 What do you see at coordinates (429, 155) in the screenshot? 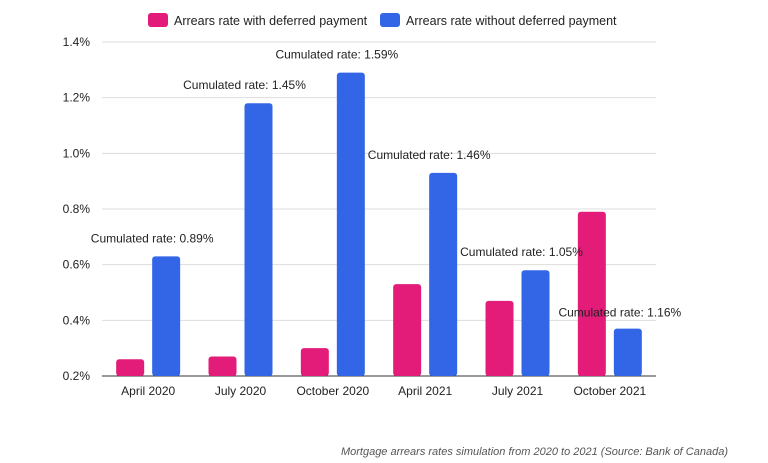
I see `cumulated-rate-annotation: Cumulated rate: 1.46%` at bounding box center [429, 155].